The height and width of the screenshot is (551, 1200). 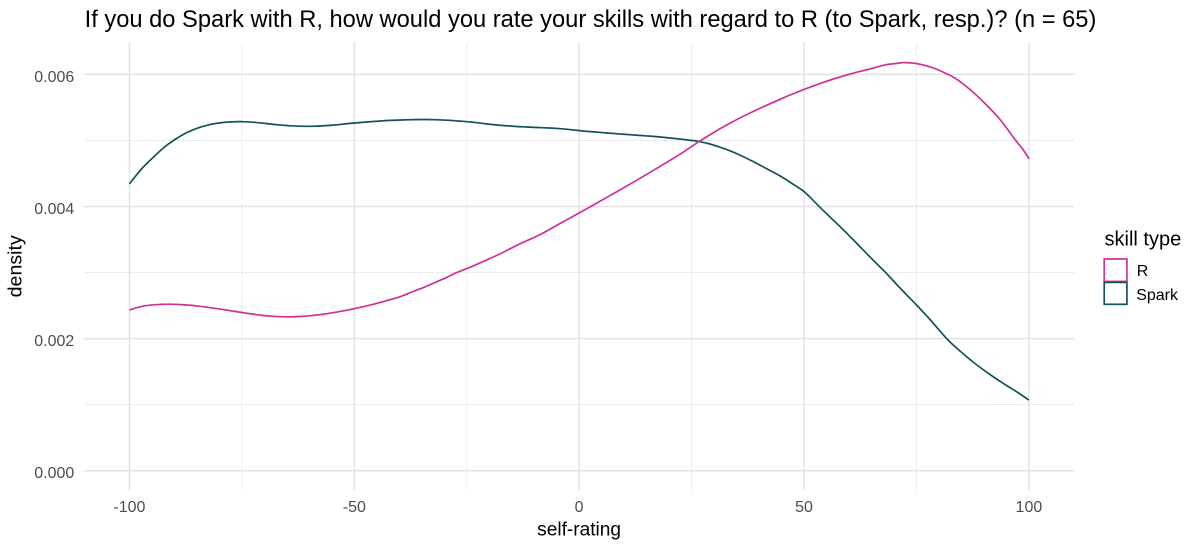 I want to click on svg-text: self-rating, so click(x=579, y=529).